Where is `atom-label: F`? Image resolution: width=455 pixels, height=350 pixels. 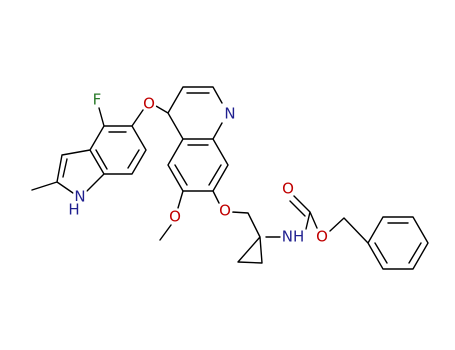 atom-label: F is located at coordinates (97, 100).